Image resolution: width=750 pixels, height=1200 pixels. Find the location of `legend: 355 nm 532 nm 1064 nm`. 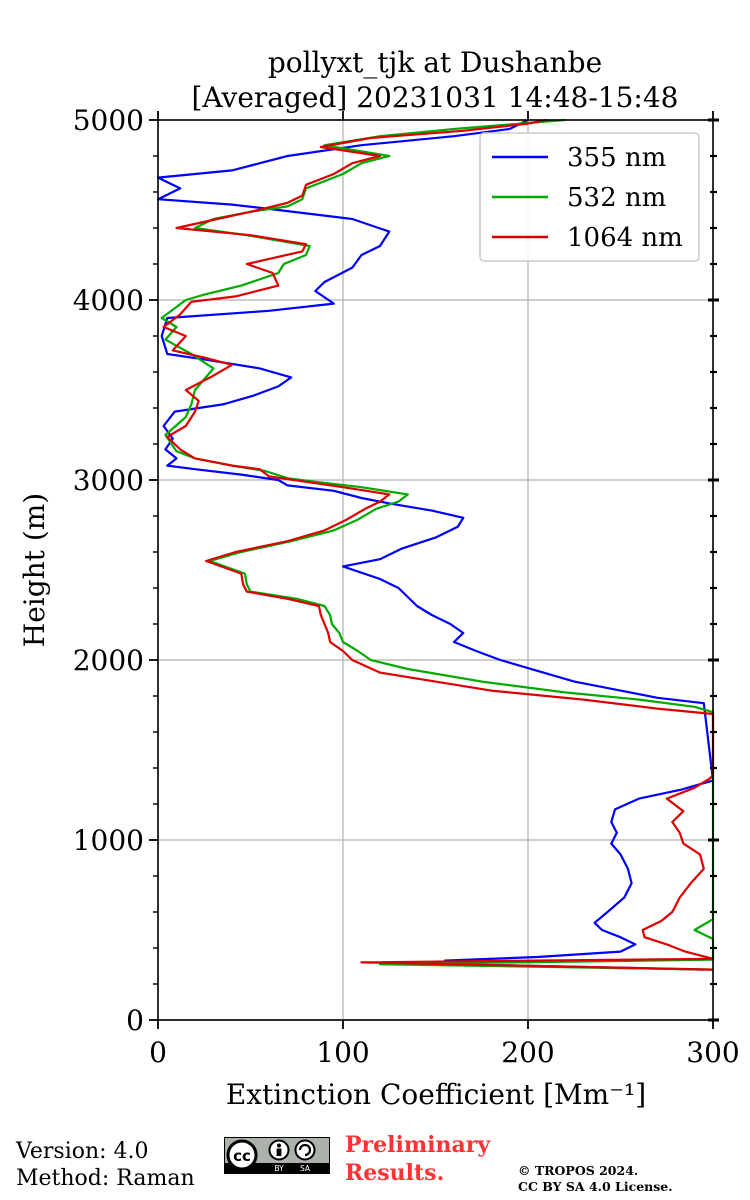

legend: 355 nm 532 nm 1064 nm is located at coordinates (589, 197).